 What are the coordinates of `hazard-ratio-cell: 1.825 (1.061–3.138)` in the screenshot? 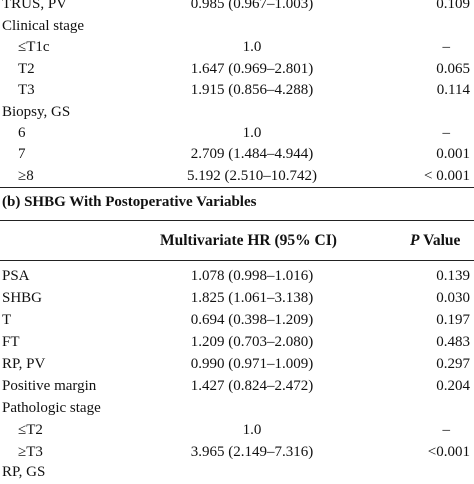 It's located at (252, 298).